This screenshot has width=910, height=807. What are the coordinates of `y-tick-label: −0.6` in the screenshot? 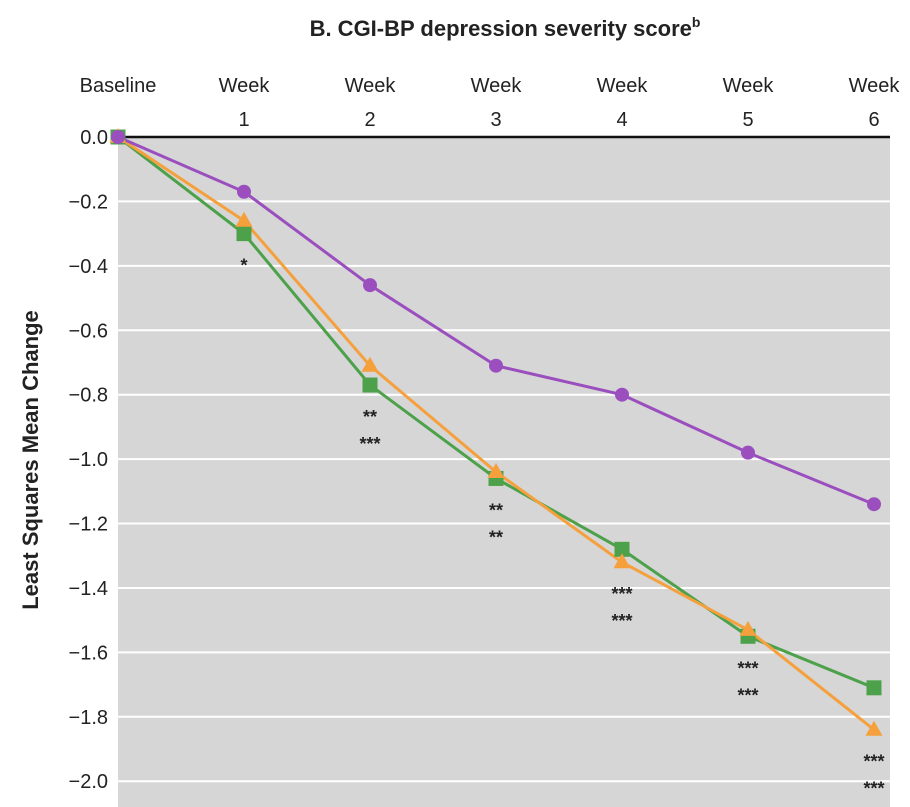 It's located at (88, 331).